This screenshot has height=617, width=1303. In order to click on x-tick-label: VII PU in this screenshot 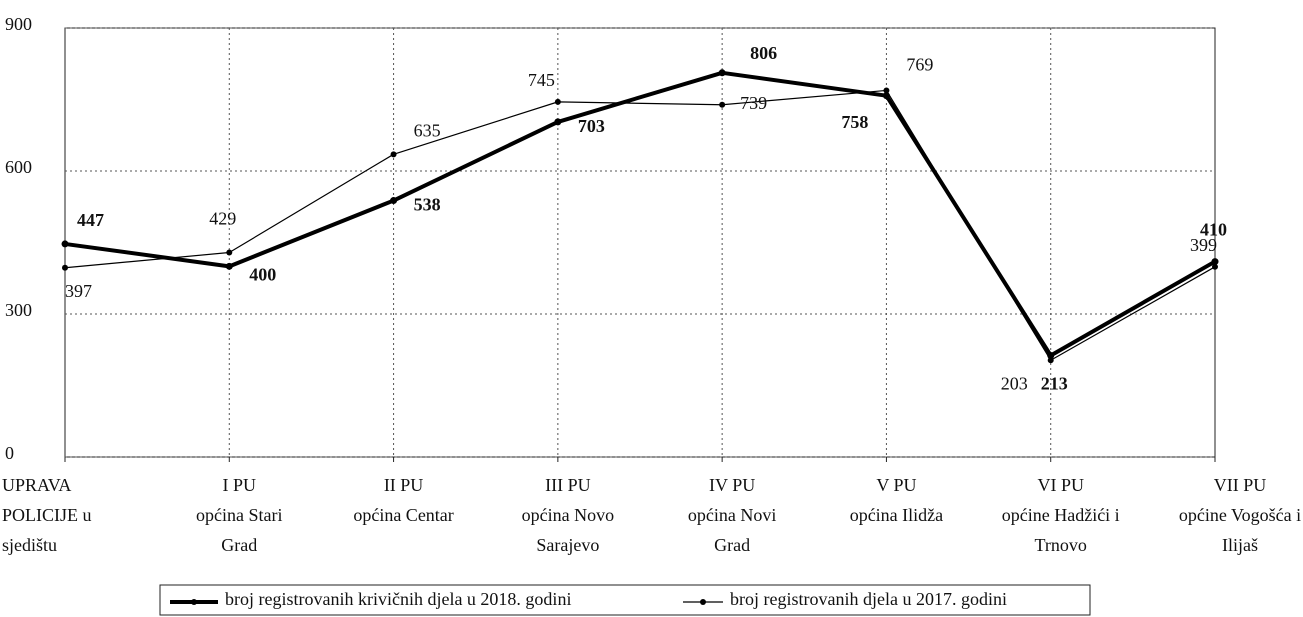, I will do `click(1240, 485)`.